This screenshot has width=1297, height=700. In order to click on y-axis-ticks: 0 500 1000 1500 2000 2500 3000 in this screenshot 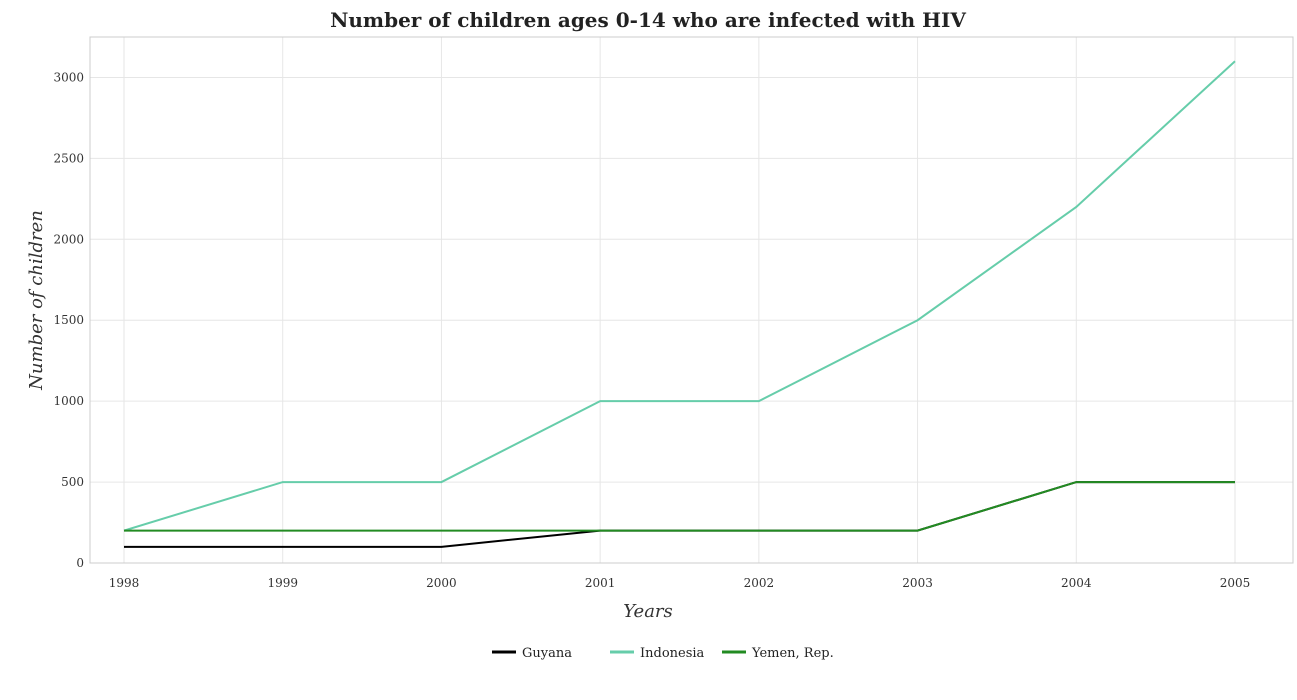, I will do `click(68, 320)`.